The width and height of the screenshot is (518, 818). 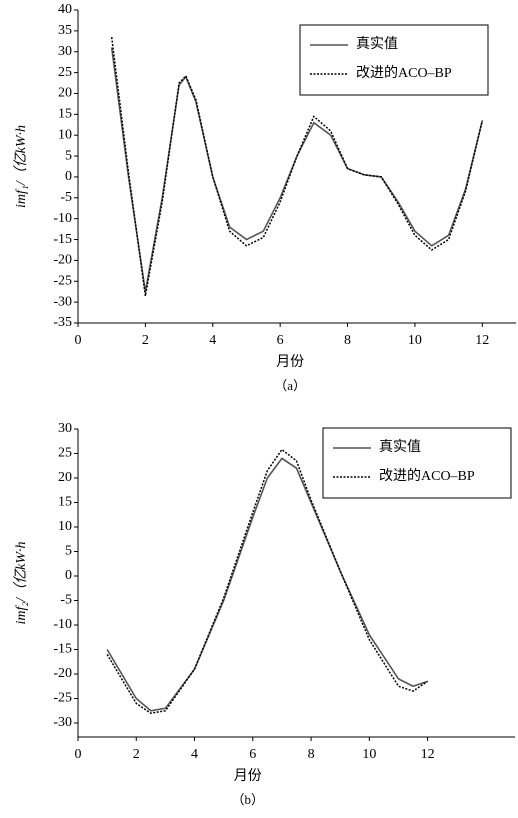 I want to click on caption: （b）, so click(x=248, y=799).